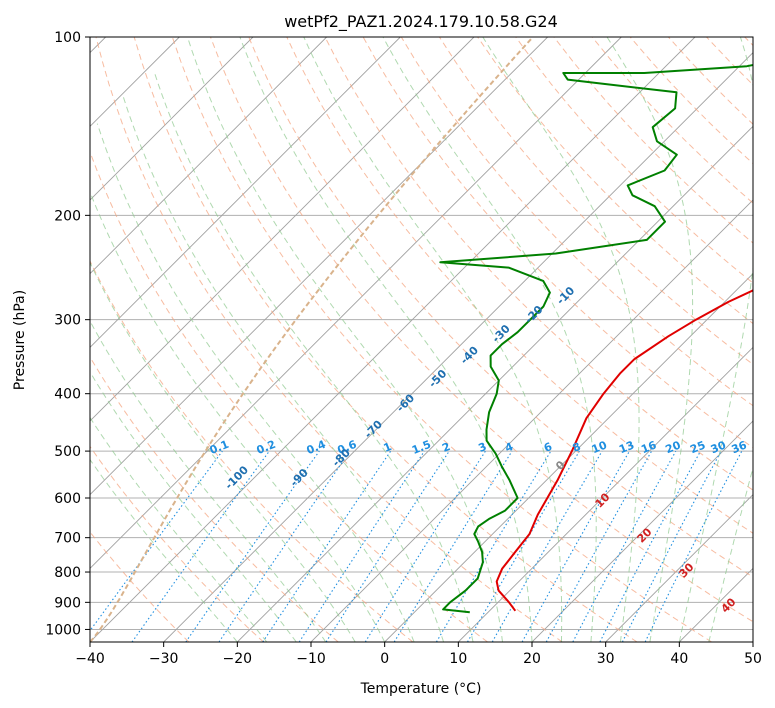 The height and width of the screenshot is (708, 775). Describe the element at coordinates (384, 659) in the screenshot. I see `x-tick-label: 0` at that location.